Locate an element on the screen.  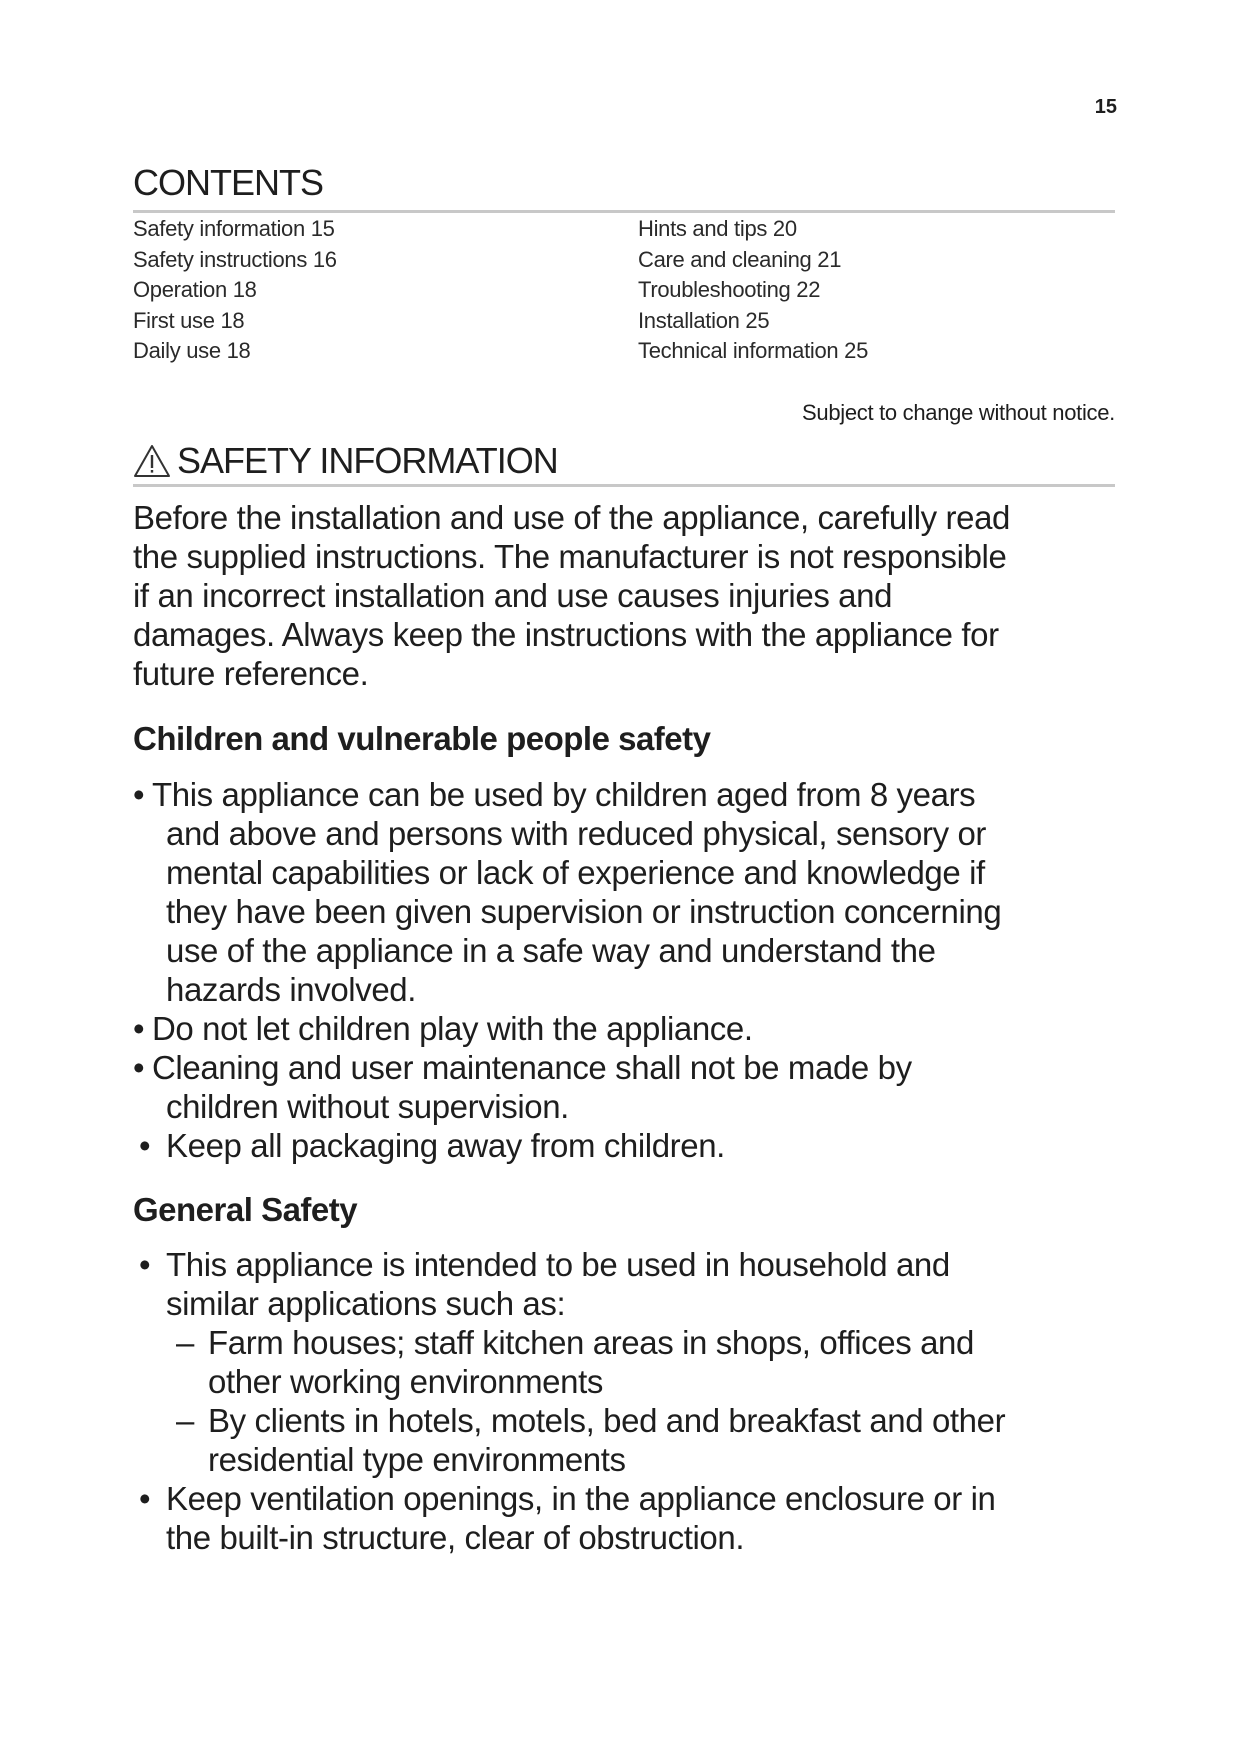
toc-entry: Safety instructions 16 is located at coordinates (235, 259).